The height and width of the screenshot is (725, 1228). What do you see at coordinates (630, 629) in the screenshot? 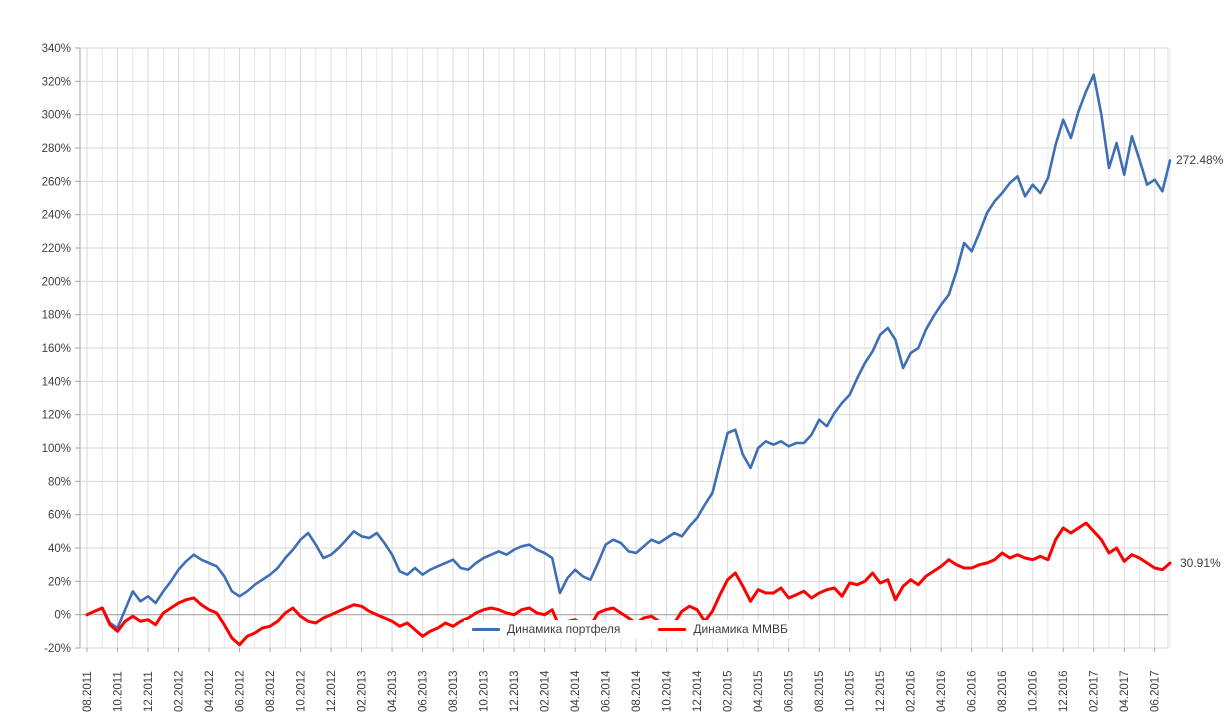
I see `chart-legend: Динамика портфеля Динамика ММВБ` at bounding box center [630, 629].